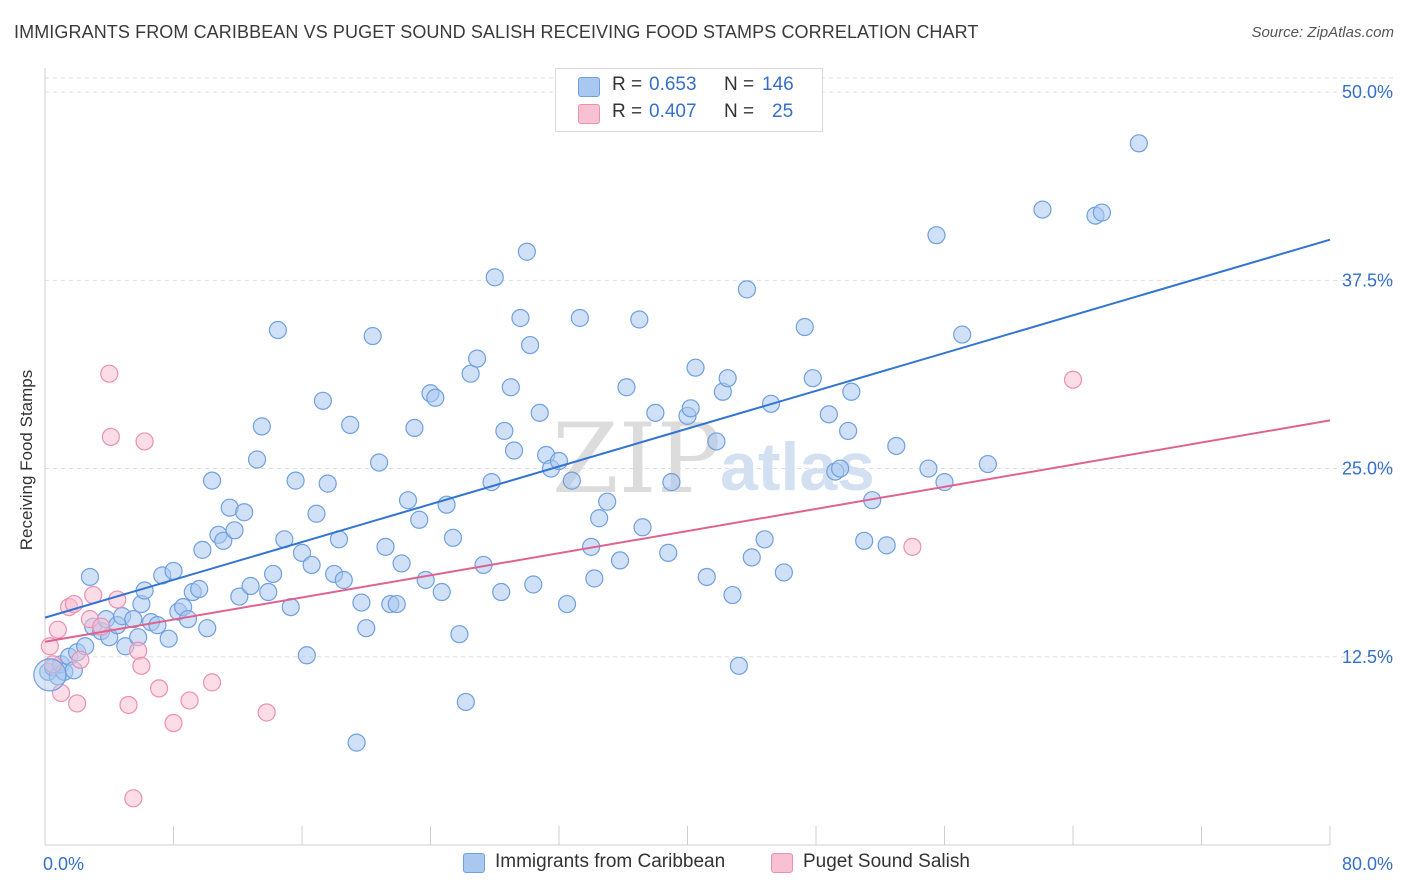  Describe the element at coordinates (739, 111) in the screenshot. I see `legend-n-label: N =` at that location.